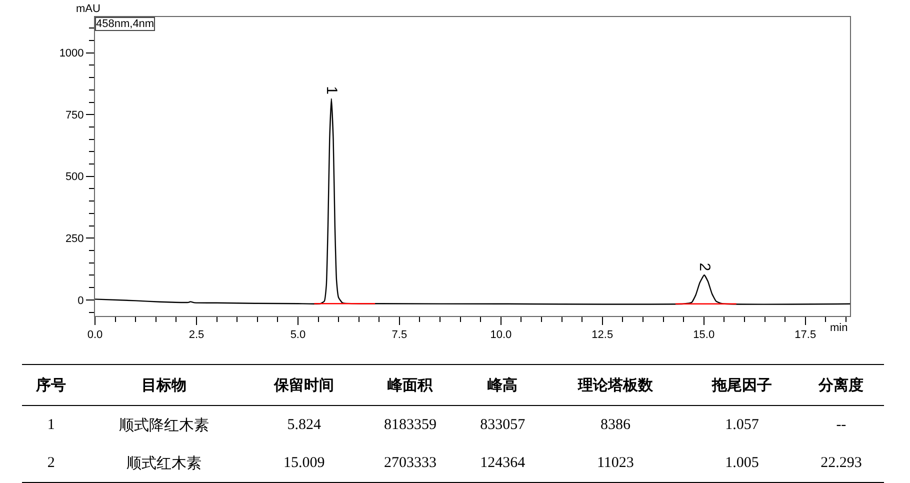 This screenshot has width=910, height=483. Describe the element at coordinates (298, 335) in the screenshot. I see `x-tick-label: 5.0` at that location.